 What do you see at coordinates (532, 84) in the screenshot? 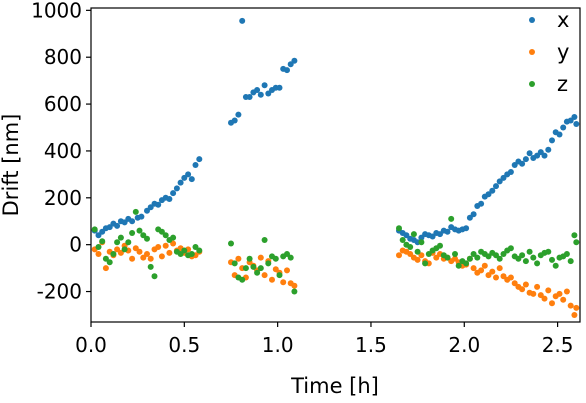
I see `legend-marker-z` at bounding box center [532, 84].